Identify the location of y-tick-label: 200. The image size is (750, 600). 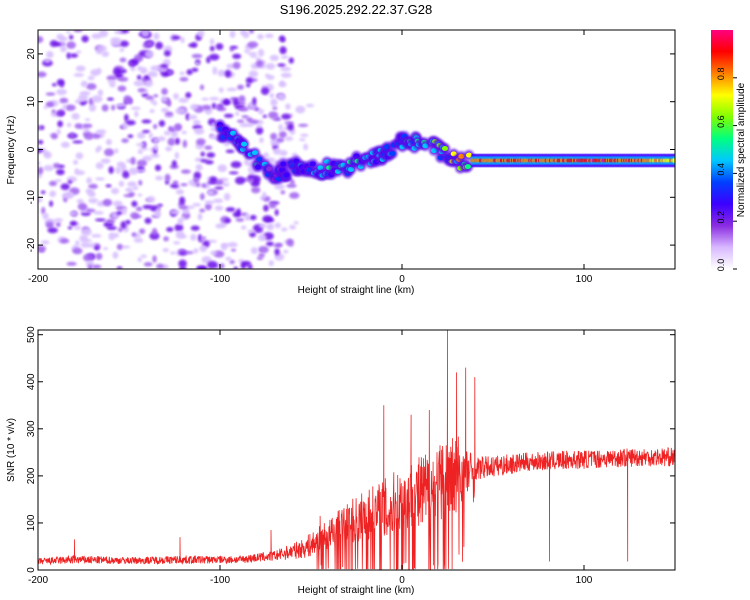
(31, 475).